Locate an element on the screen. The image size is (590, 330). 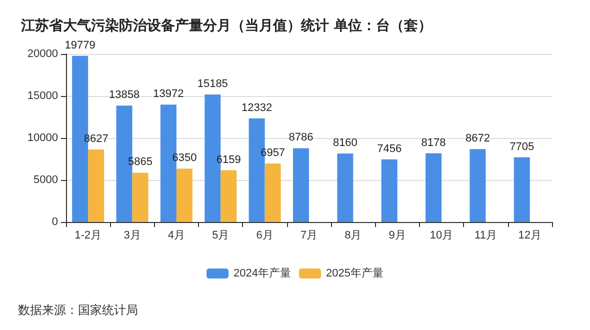
x-tick-label: 10月 is located at coordinates (442, 236).